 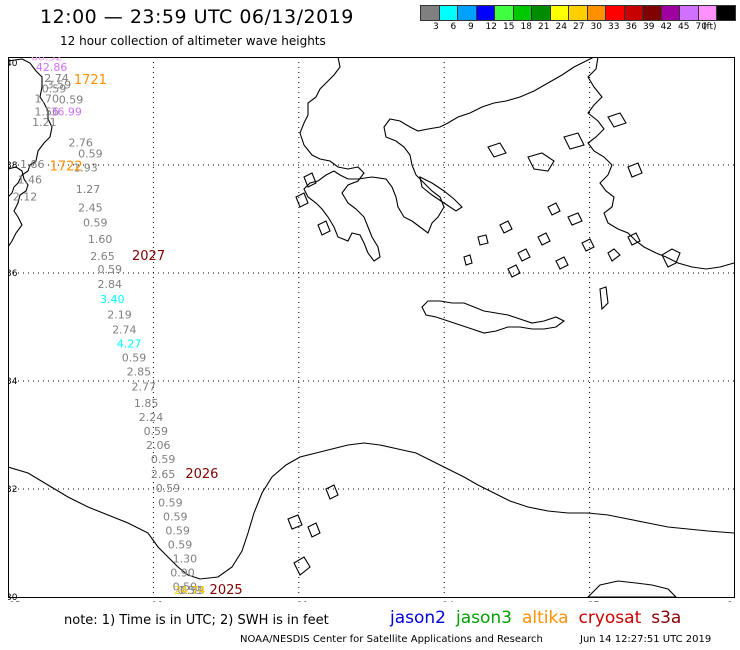 What do you see at coordinates (302, 601) in the screenshot?
I see `lon-tick-label: 21` at bounding box center [302, 601].